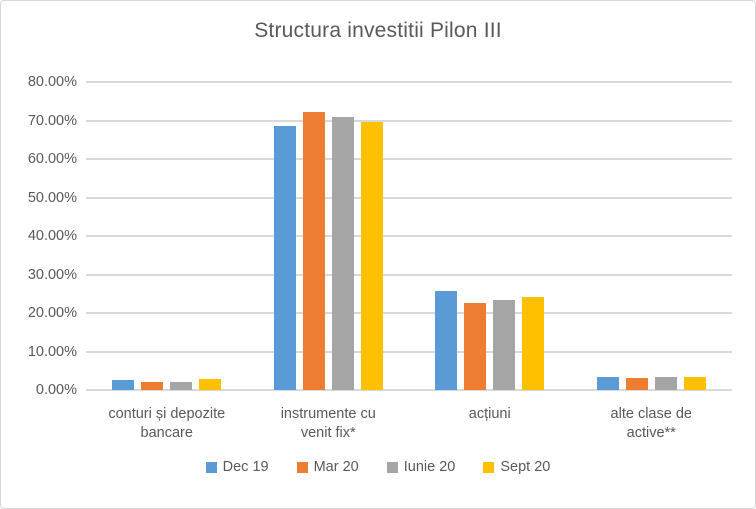  What do you see at coordinates (56, 390) in the screenshot?
I see `y-tick-label: 0.00%` at bounding box center [56, 390].